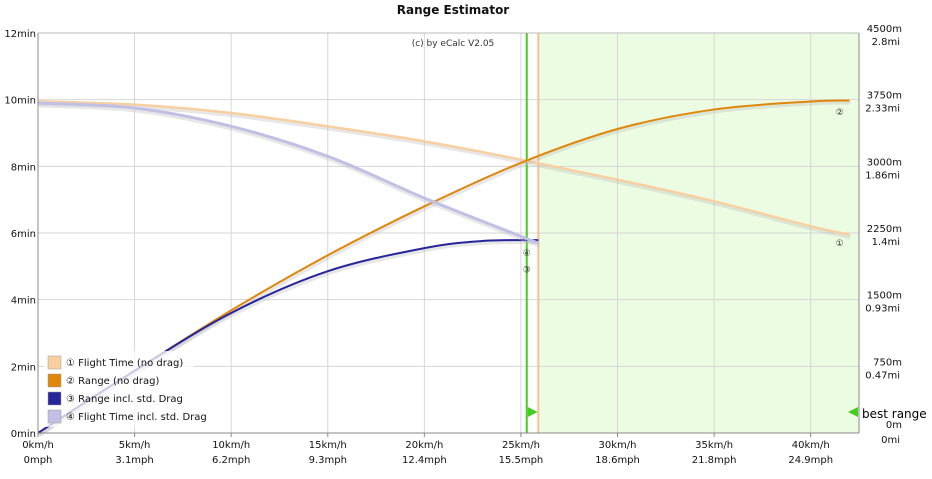 This screenshot has height=479, width=932. I want to click on x-tick-label-mph: 18.6mph, so click(617, 460).